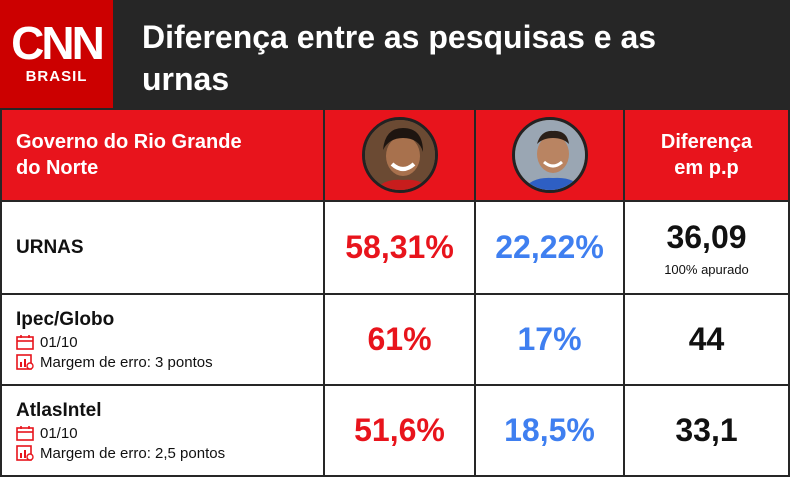 The height and width of the screenshot is (477, 790). Describe the element at coordinates (399, 58) in the screenshot. I see `page-title: Diferença entre as pesquisas e as urnas` at that location.